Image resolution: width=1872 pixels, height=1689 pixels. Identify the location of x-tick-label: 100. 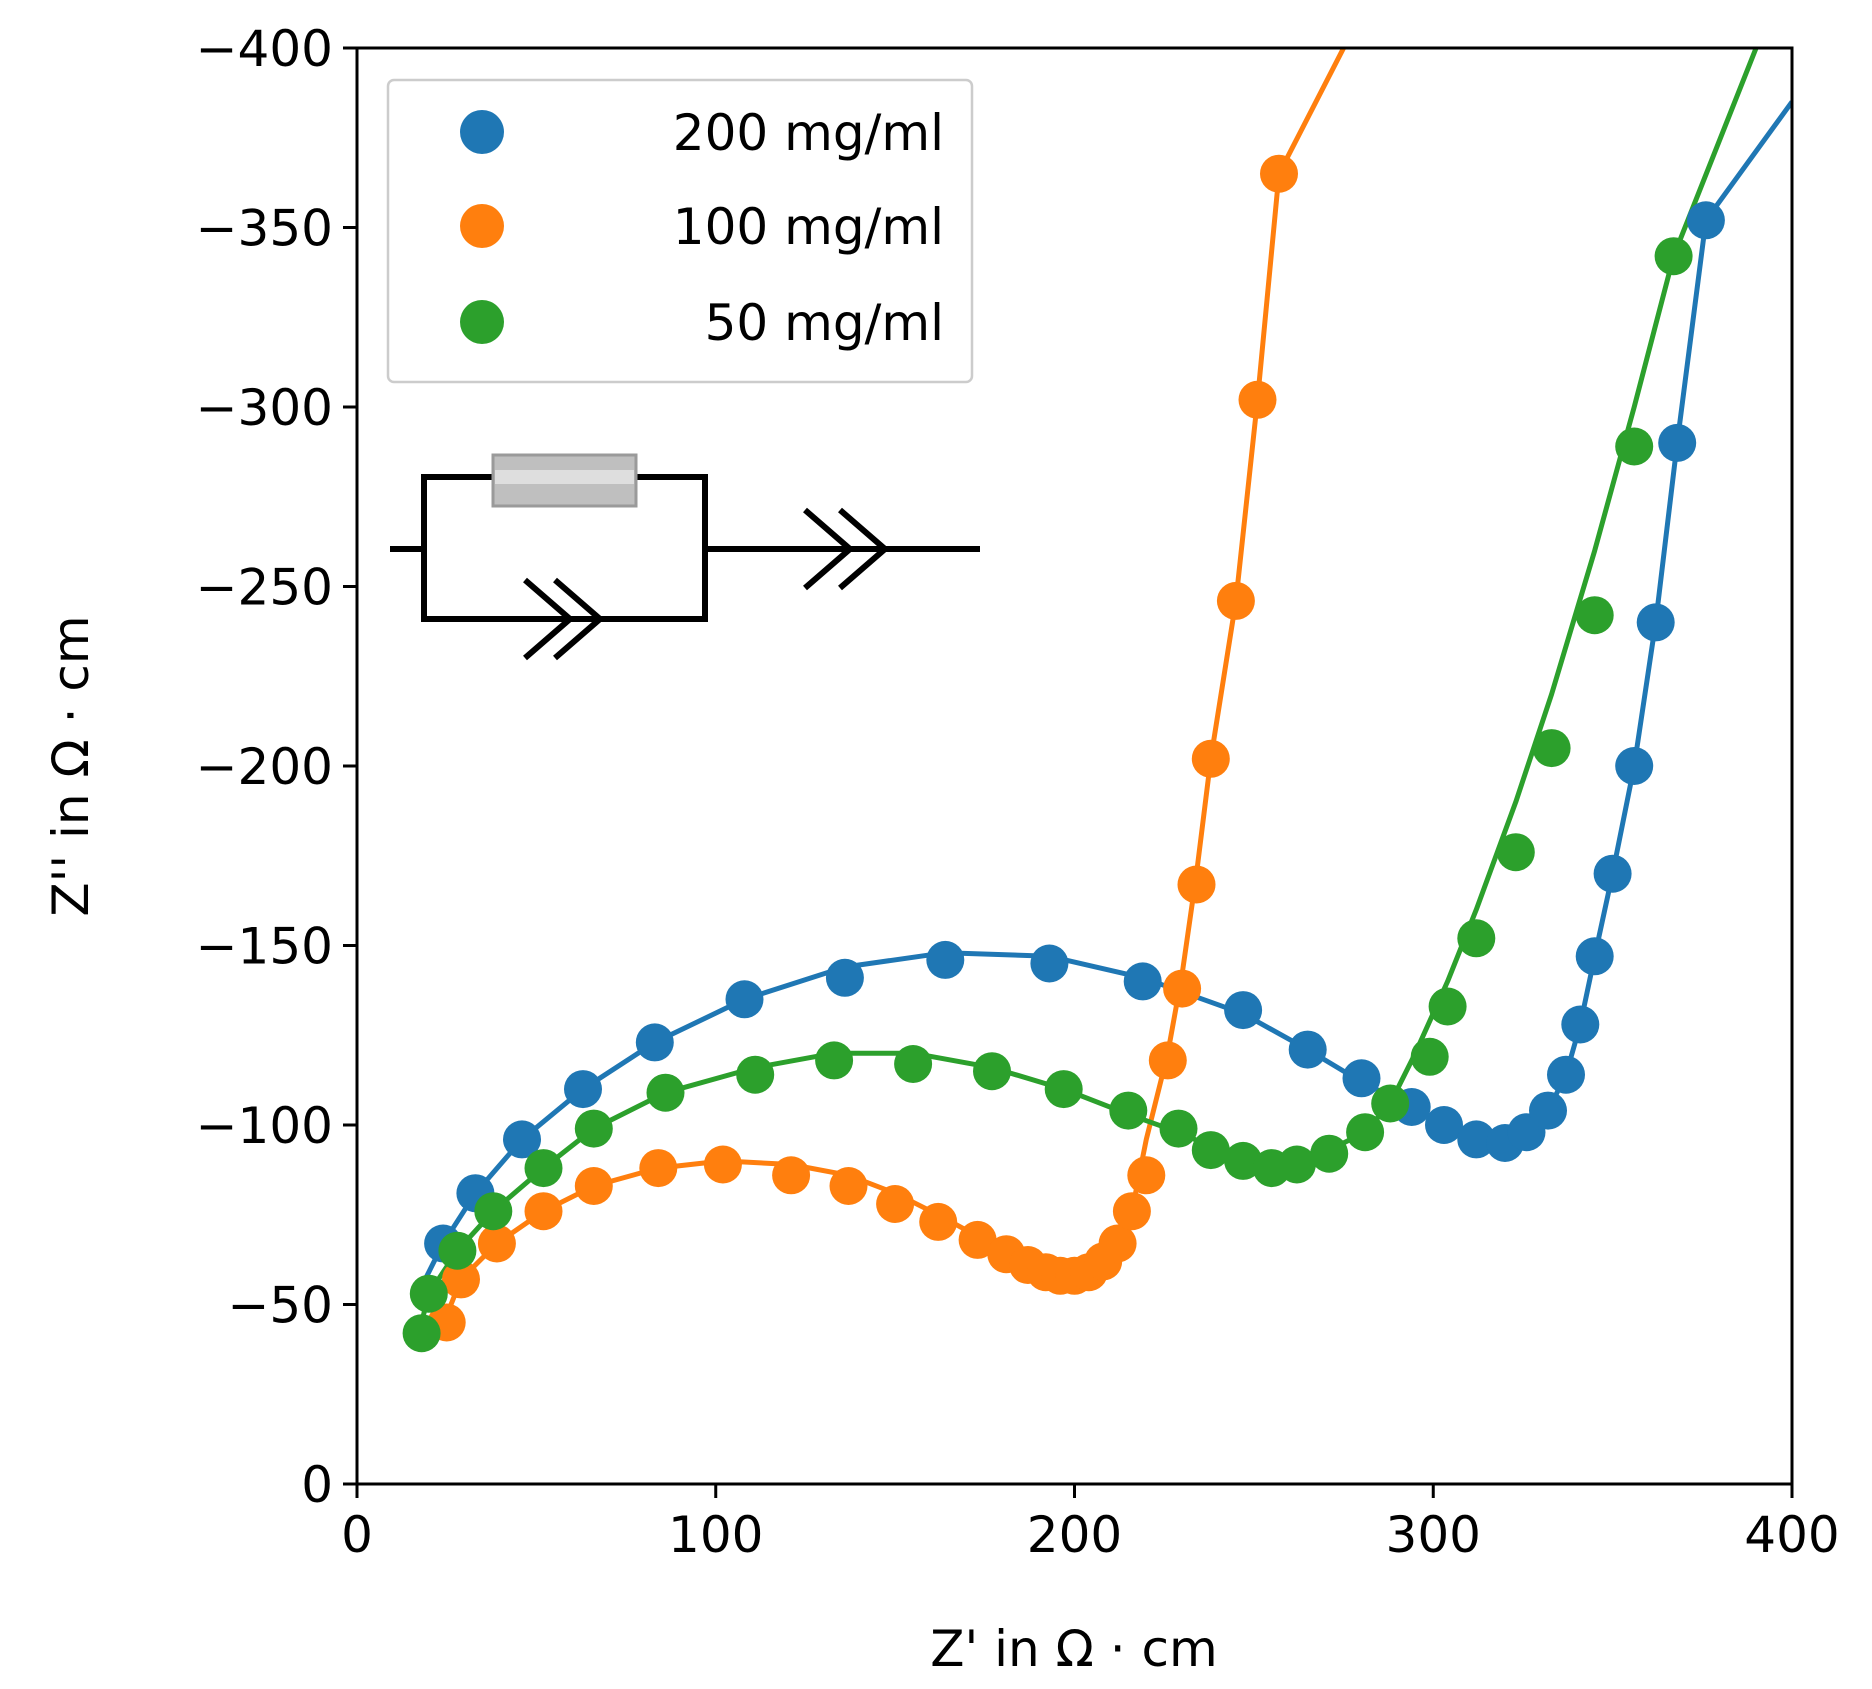
(715, 1535).